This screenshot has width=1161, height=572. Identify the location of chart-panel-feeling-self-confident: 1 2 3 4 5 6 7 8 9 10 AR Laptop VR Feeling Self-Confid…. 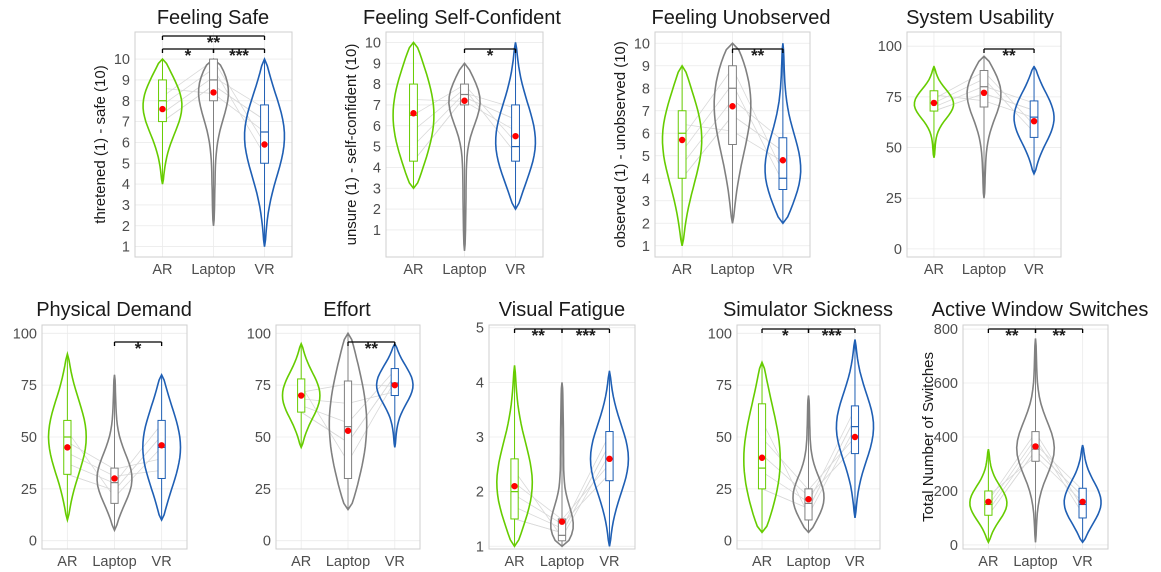
(452, 142).